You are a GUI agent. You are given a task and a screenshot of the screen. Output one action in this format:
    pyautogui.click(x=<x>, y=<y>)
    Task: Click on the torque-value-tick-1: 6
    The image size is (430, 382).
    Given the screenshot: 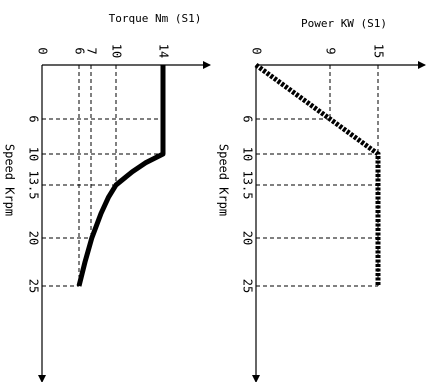 What is the action you would take?
    pyautogui.click(x=80, y=50)
    